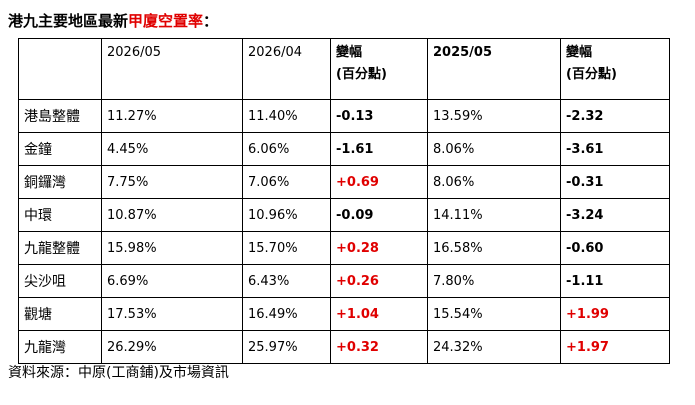  What do you see at coordinates (60, 314) in the screenshot?
I see `district-cell: 觀塘` at bounding box center [60, 314].